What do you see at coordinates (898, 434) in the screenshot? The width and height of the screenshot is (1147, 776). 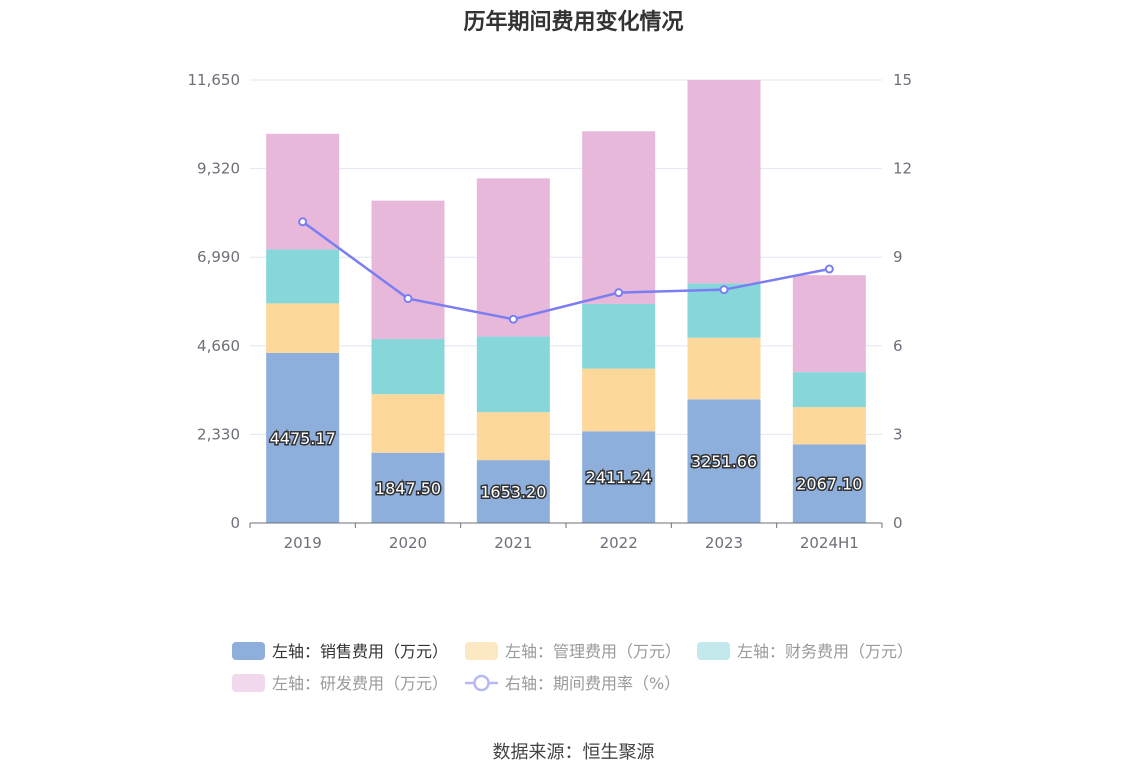 I see `y-right-tick-label: 3` at bounding box center [898, 434].